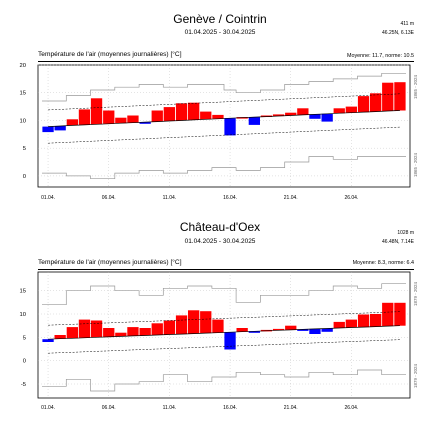 The image size is (440, 421). I want to click on station-name: Château-d'Oex, so click(220, 227).